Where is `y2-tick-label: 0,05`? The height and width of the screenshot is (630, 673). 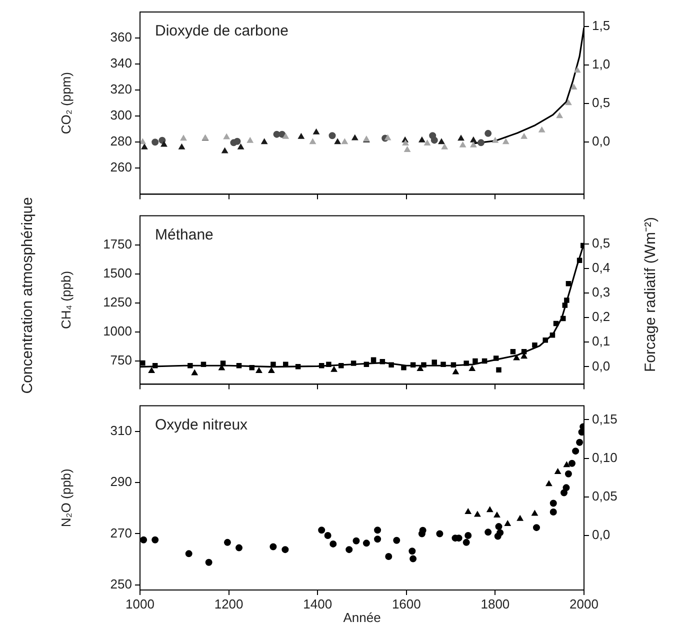
y2-tick-label: 0,05 is located at coordinates (605, 496).